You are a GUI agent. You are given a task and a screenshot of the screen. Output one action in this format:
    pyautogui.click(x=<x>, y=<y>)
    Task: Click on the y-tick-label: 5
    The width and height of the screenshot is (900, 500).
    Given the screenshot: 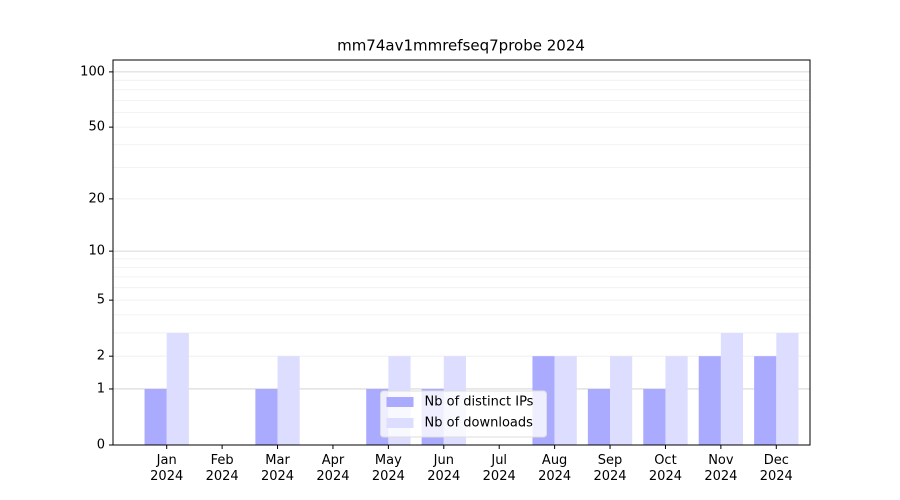 What is the action you would take?
    pyautogui.click(x=101, y=300)
    